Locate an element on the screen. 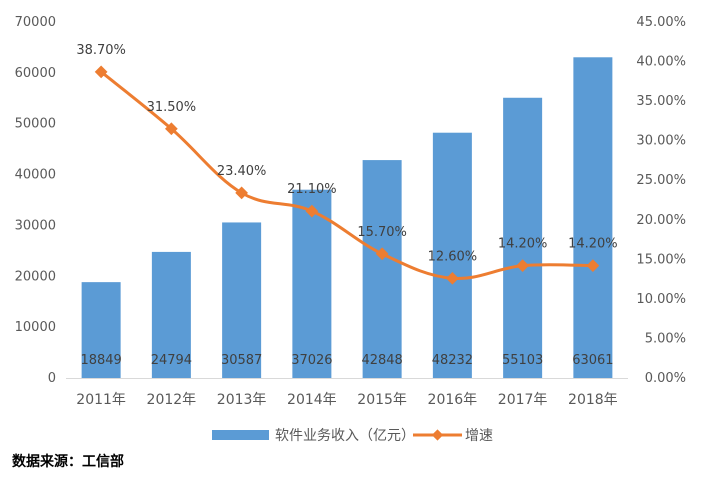  y-left-tick-label: 60000 is located at coordinates (35, 73).